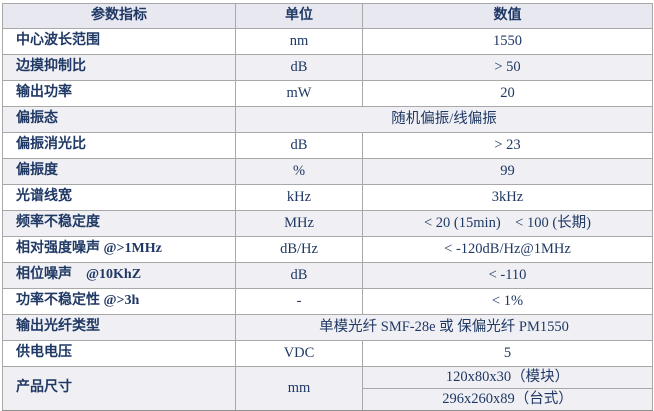  What do you see at coordinates (119, 41) in the screenshot?
I see `param-cell: 中心波长范围` at bounding box center [119, 41].